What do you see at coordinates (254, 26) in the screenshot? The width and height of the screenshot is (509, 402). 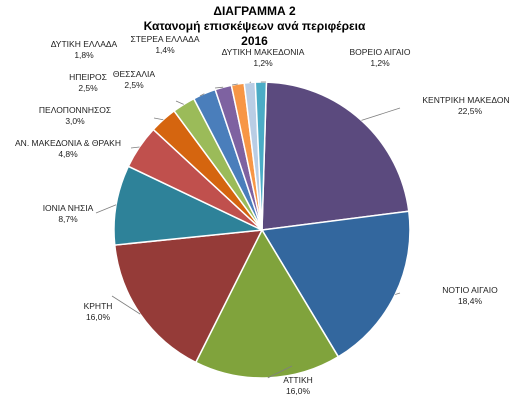 I see `chart-subtitle: Κατανομή επισκέψεων ανά περιφέρεια` at bounding box center [254, 26].